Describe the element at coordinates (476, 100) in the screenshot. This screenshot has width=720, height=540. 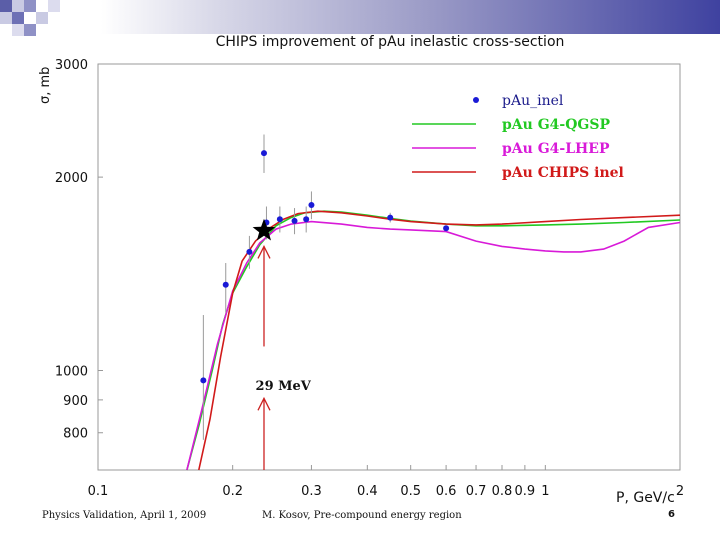
I see `legend-marker` at that location.